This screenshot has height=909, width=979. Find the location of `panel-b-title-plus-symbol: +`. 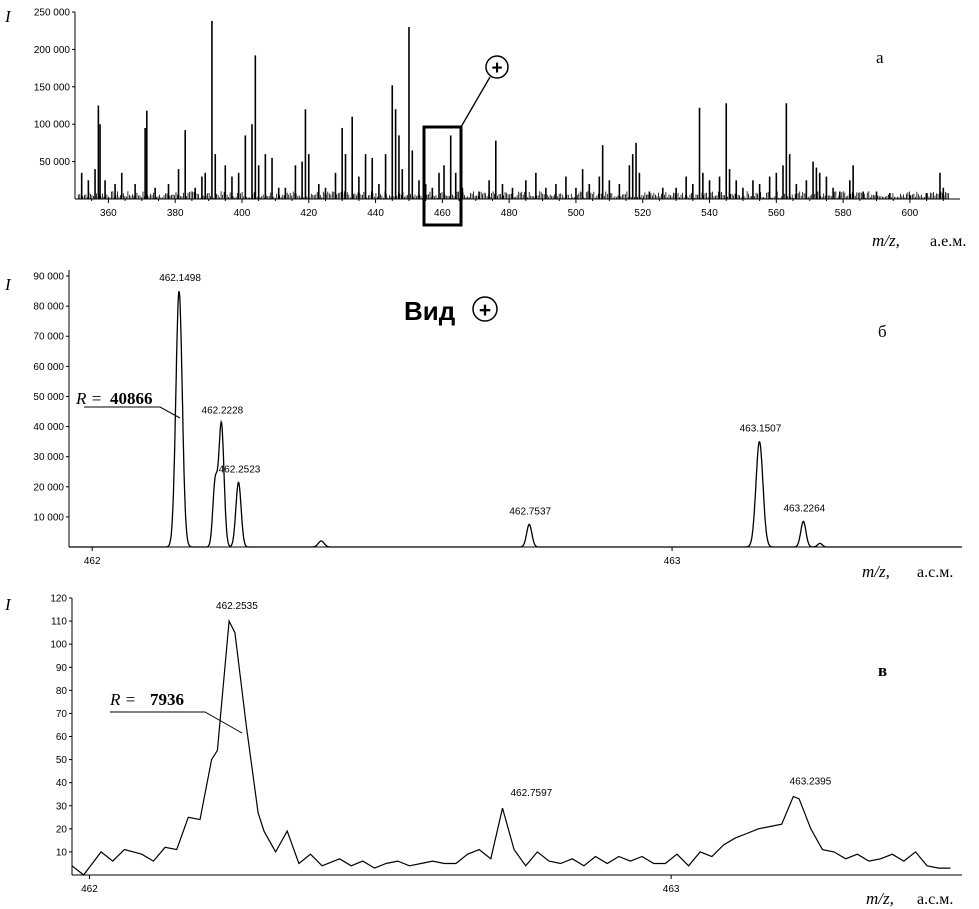

panel-b-title-plus-symbol: + is located at coordinates (485, 310).